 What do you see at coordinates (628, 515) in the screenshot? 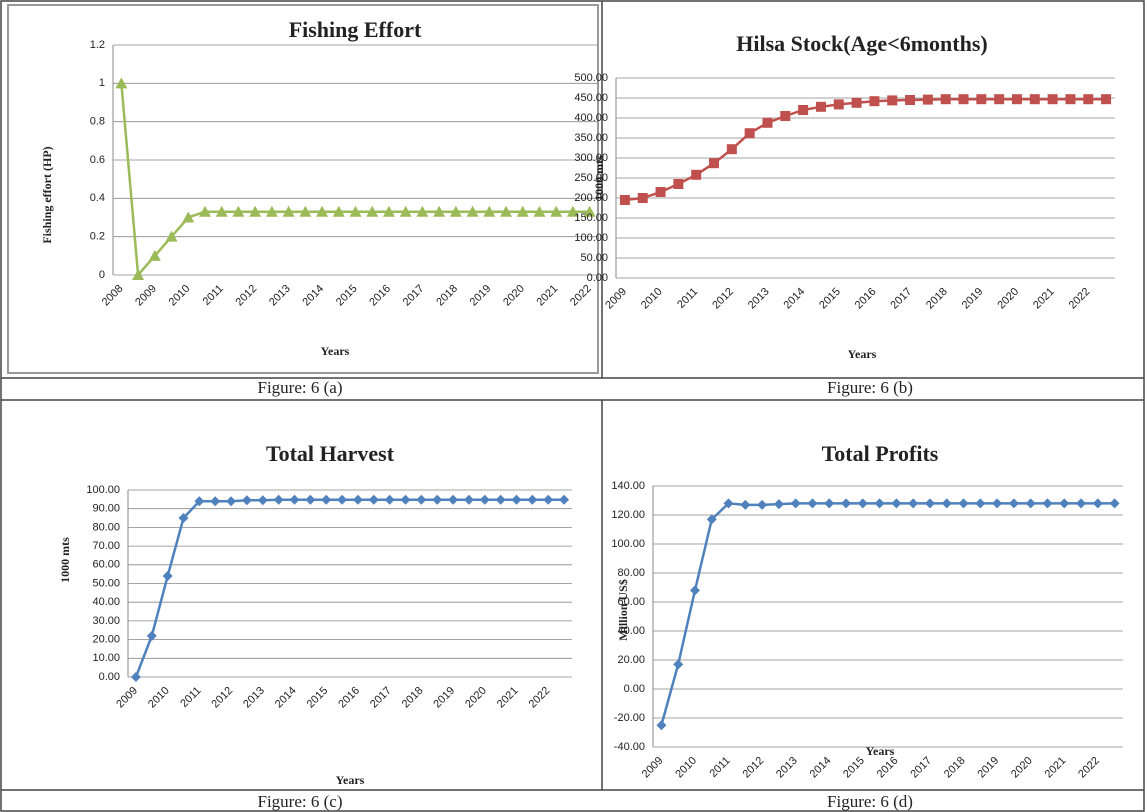
I see `y-tick-label: 120.00` at bounding box center [628, 515].